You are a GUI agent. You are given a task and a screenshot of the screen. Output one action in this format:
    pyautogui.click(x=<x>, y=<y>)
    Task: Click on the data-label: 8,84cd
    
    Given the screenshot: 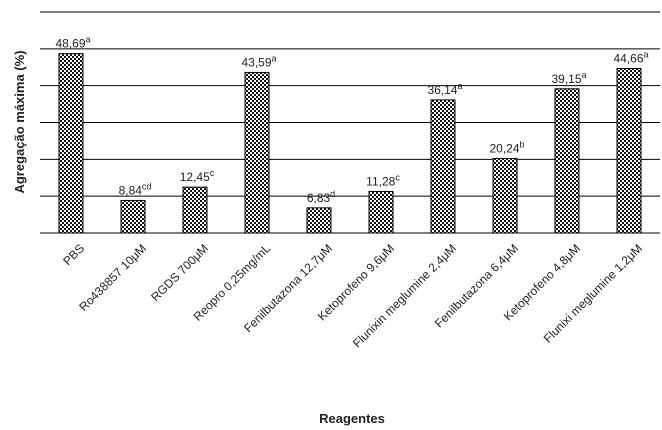 What is the action you would take?
    pyautogui.click(x=135, y=189)
    